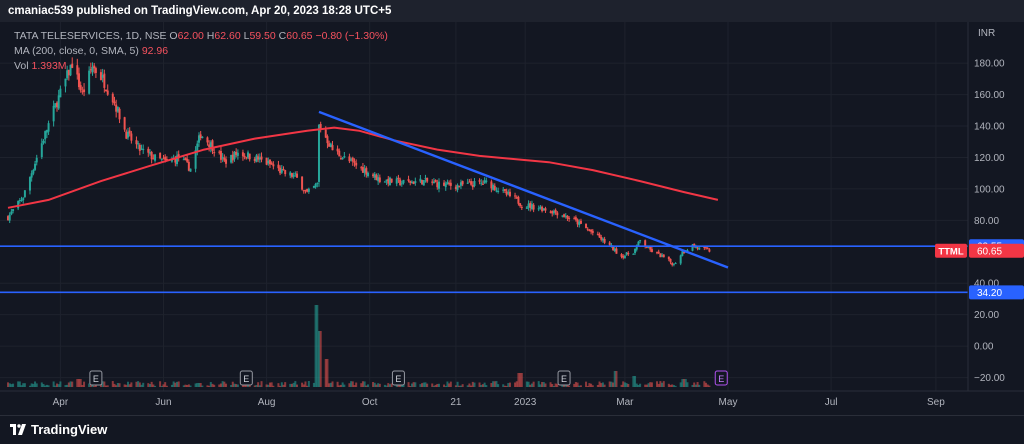 The image size is (1024, 444). I want to click on price-label-box, so click(996, 250).